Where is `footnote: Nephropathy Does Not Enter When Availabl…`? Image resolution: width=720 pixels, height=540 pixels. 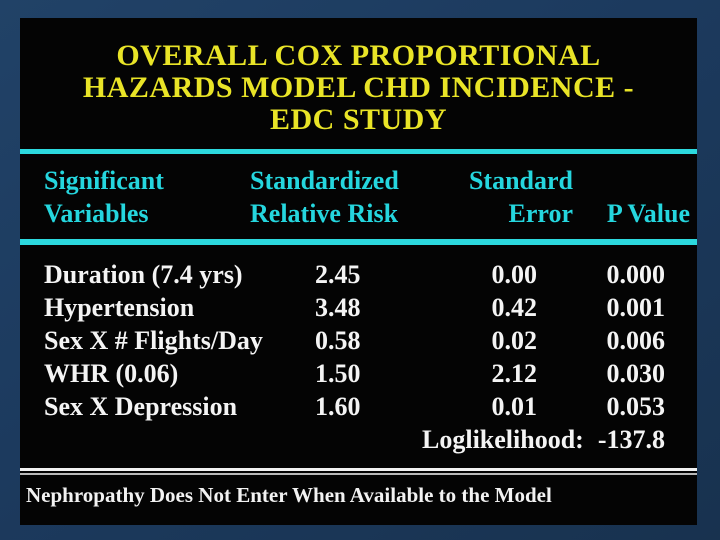 footnote: Nephropathy Does Not Enter When Availabl… is located at coordinates (289, 495).